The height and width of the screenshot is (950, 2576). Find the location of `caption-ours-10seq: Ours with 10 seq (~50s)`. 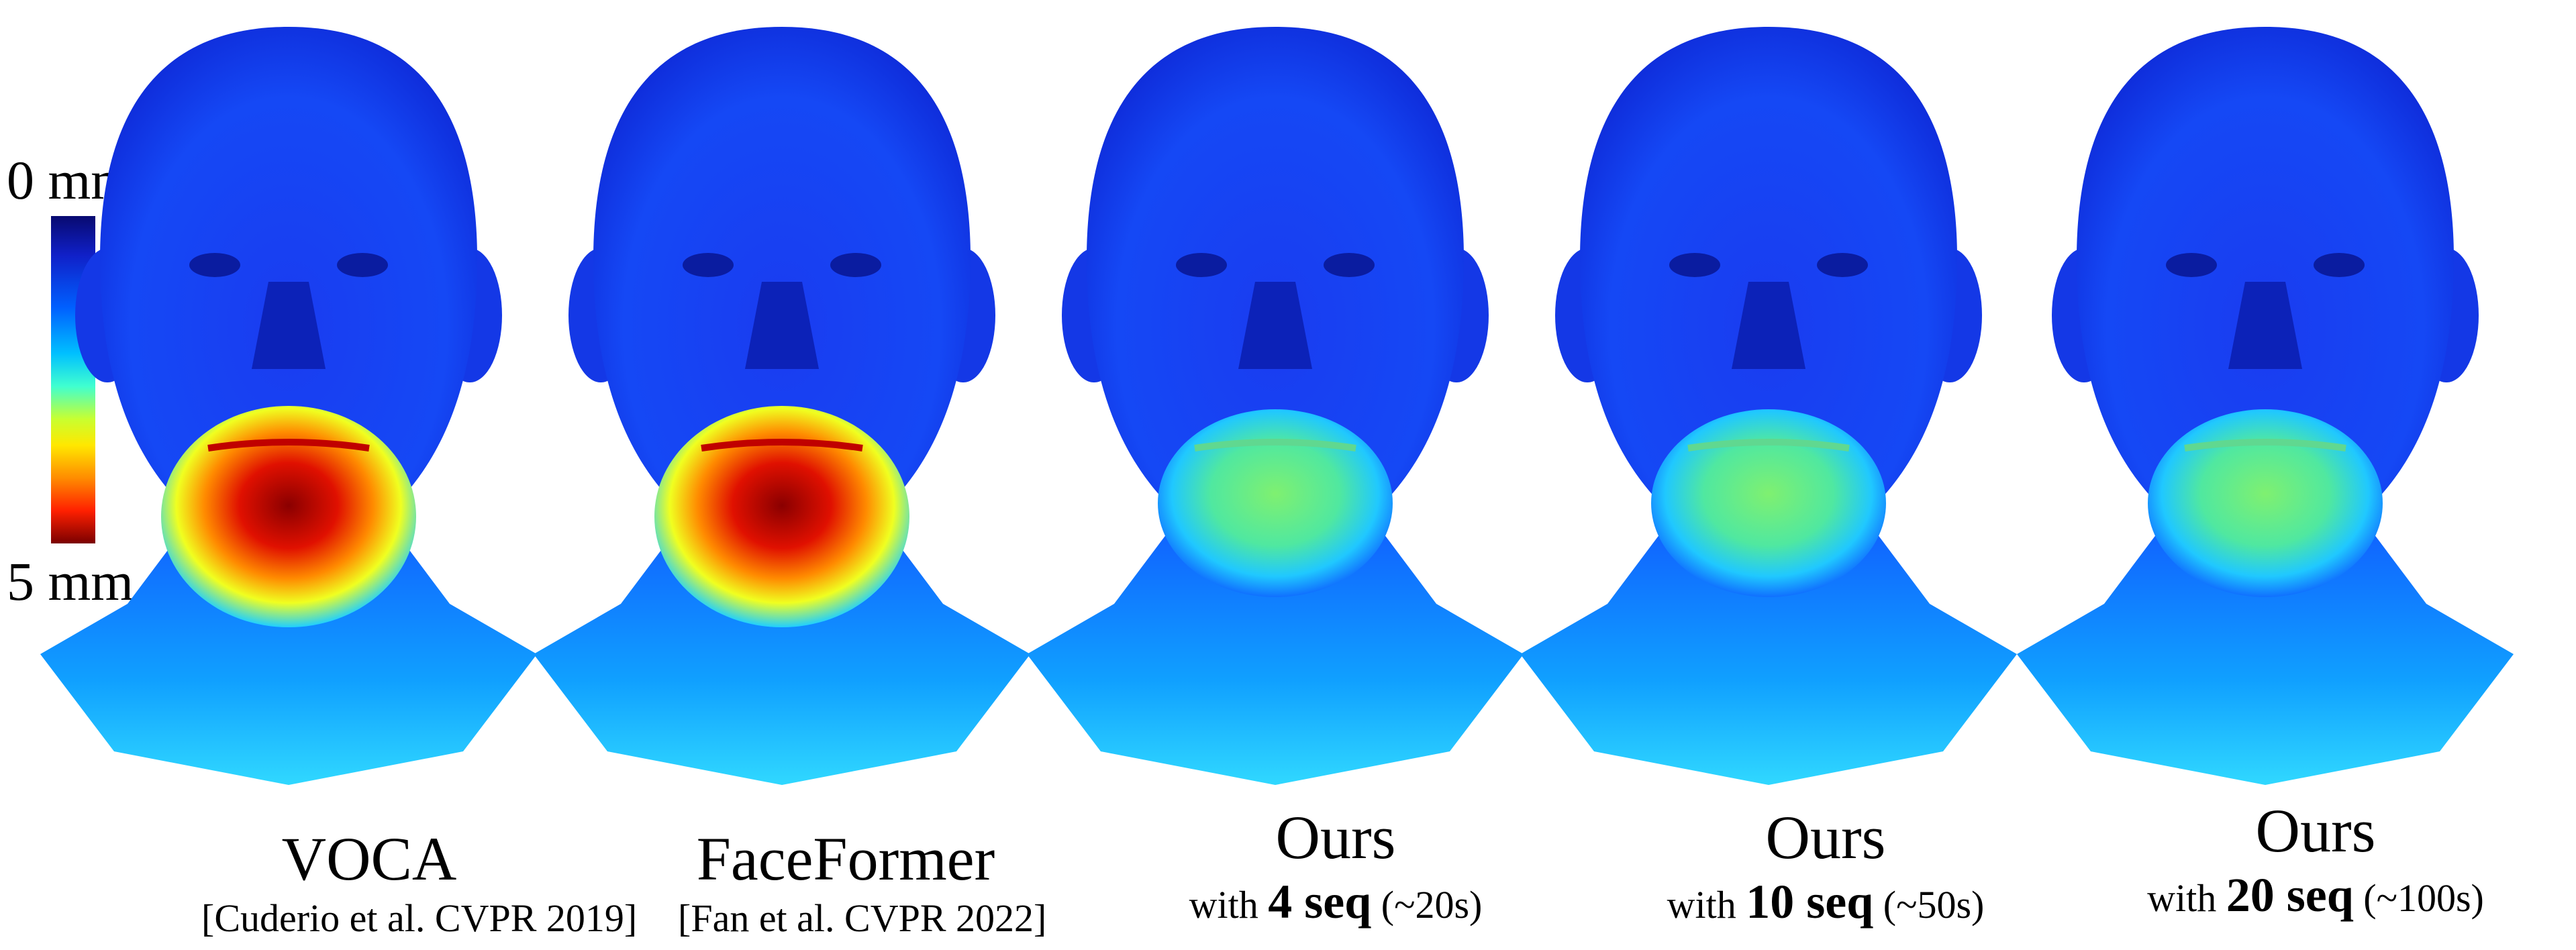

caption-ours-10seq: Ours with 10 seq (~50s) is located at coordinates (1826, 867).